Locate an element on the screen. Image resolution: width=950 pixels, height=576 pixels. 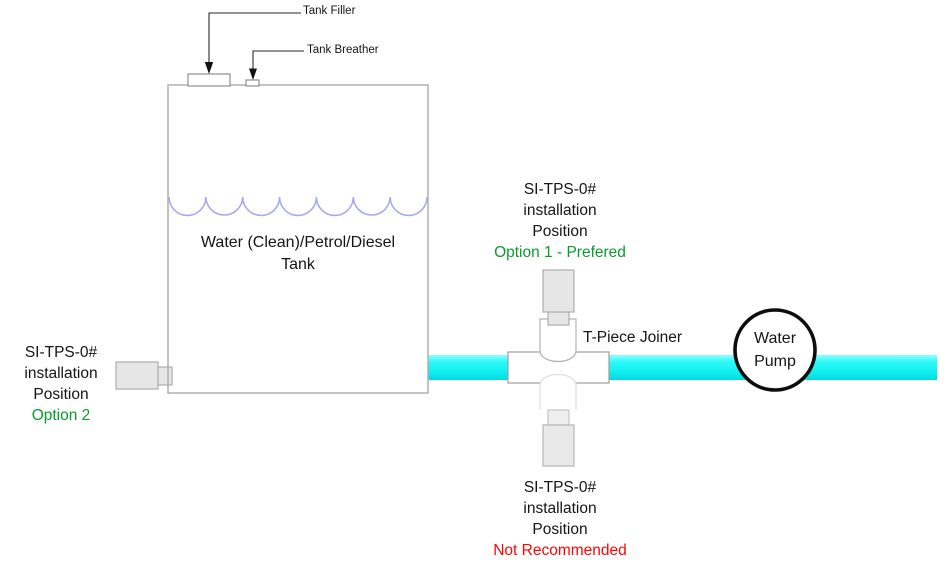
sensor-option2-line3: Position is located at coordinates (61, 394).